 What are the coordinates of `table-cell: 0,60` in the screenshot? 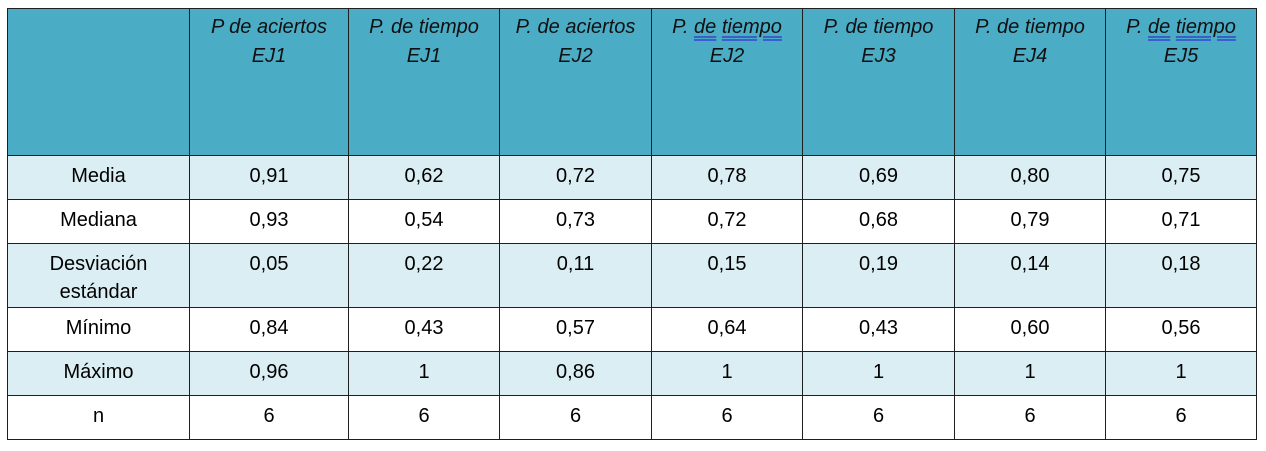 It's located at (1030, 329).